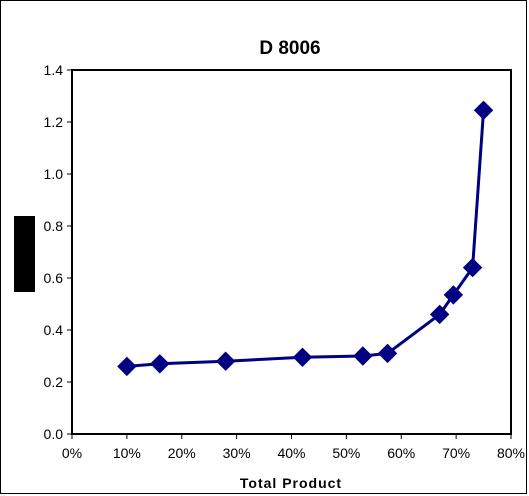  Describe the element at coordinates (54, 434) in the screenshot. I see `y-tick-label: 0.0` at that location.